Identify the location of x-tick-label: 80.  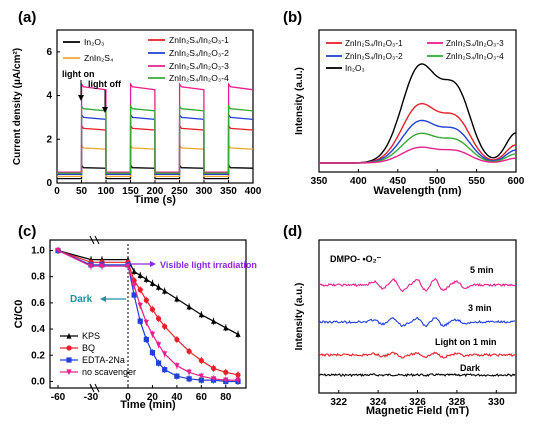
(226, 397).